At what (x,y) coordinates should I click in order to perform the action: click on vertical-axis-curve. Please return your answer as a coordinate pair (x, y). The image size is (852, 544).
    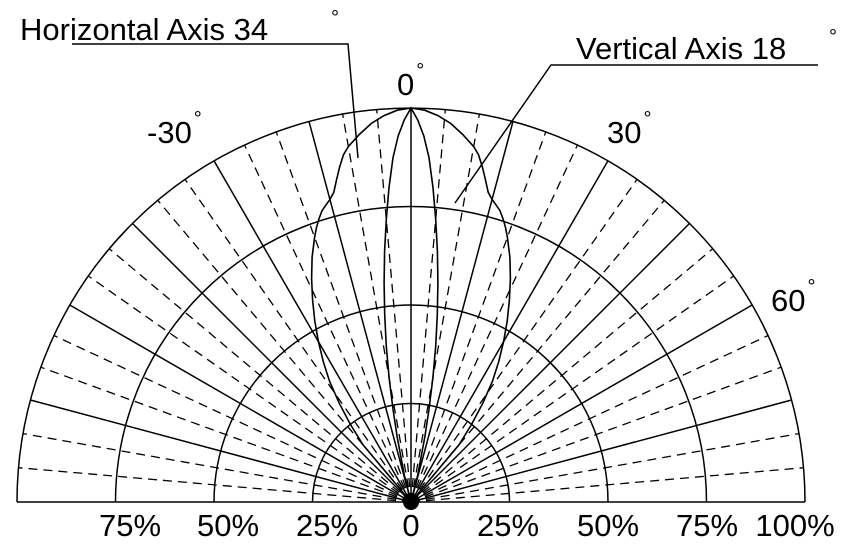
    Looking at the image, I should click on (411, 304).